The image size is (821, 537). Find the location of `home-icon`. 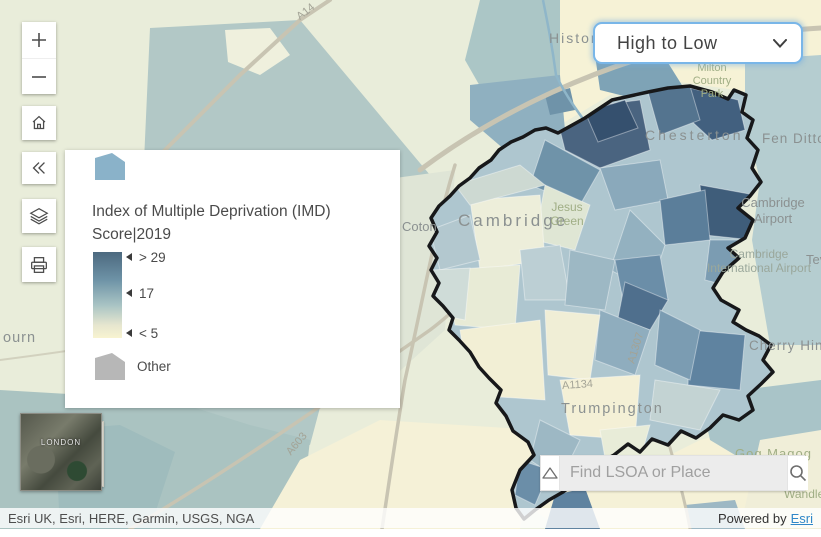

home-icon is located at coordinates (39, 122).